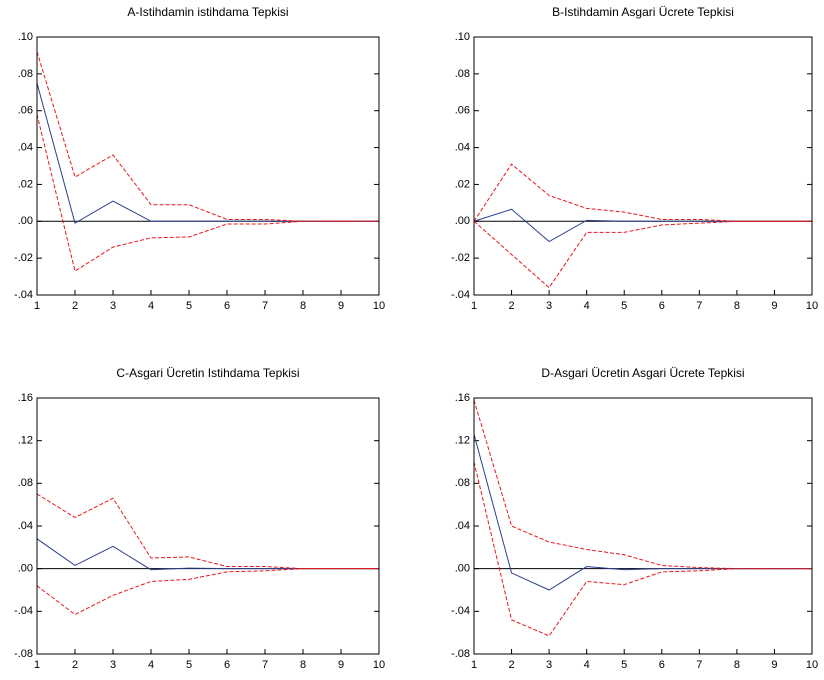 The image size is (824, 680). Describe the element at coordinates (207, 12) in the screenshot. I see `chart-title: A-Istihdamin istihdama Tepkisi` at that location.